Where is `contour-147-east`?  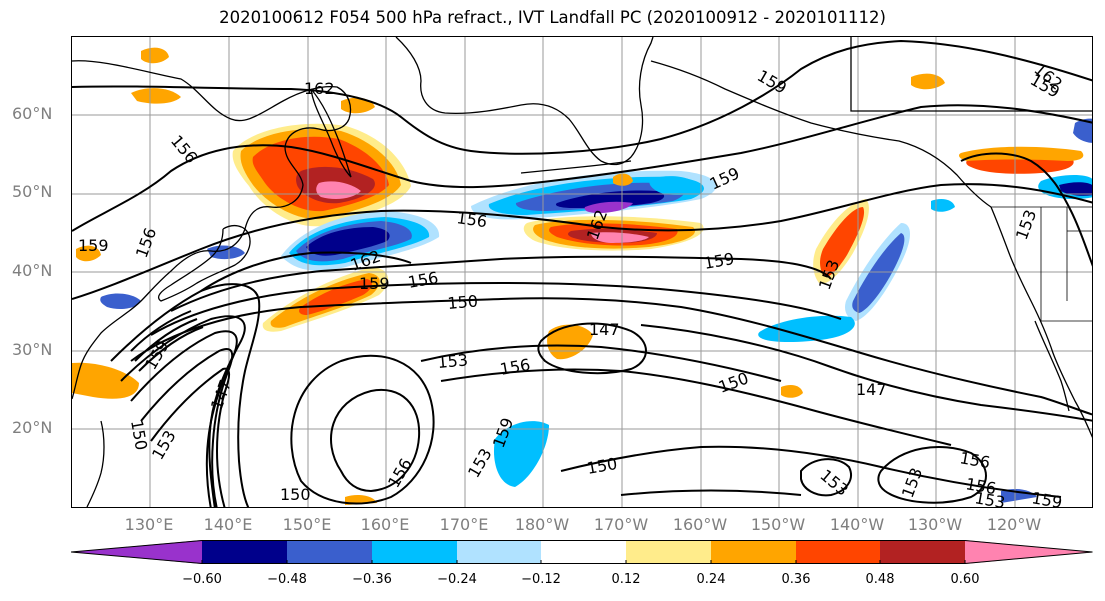
contour-147-east is located at coordinates (866, 373).